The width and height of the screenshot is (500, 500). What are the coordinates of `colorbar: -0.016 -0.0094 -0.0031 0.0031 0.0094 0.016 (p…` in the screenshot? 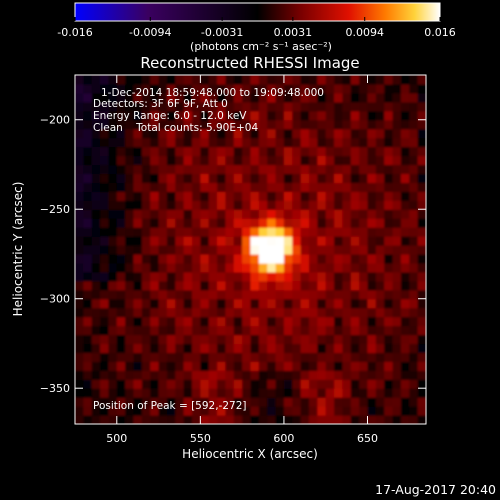 It's located at (256, 27).